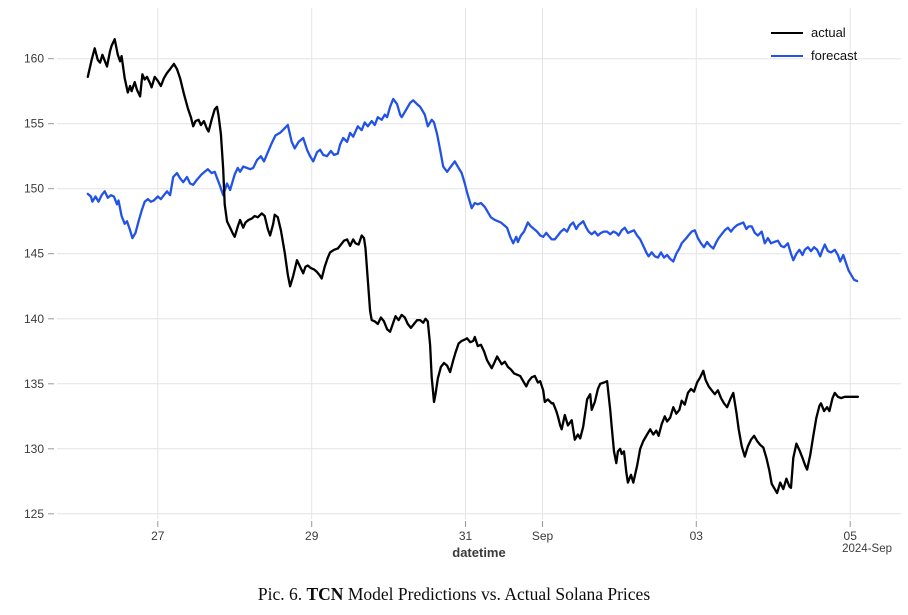 The width and height of the screenshot is (908, 615). I want to click on y-tick-label: 160, so click(34, 59).